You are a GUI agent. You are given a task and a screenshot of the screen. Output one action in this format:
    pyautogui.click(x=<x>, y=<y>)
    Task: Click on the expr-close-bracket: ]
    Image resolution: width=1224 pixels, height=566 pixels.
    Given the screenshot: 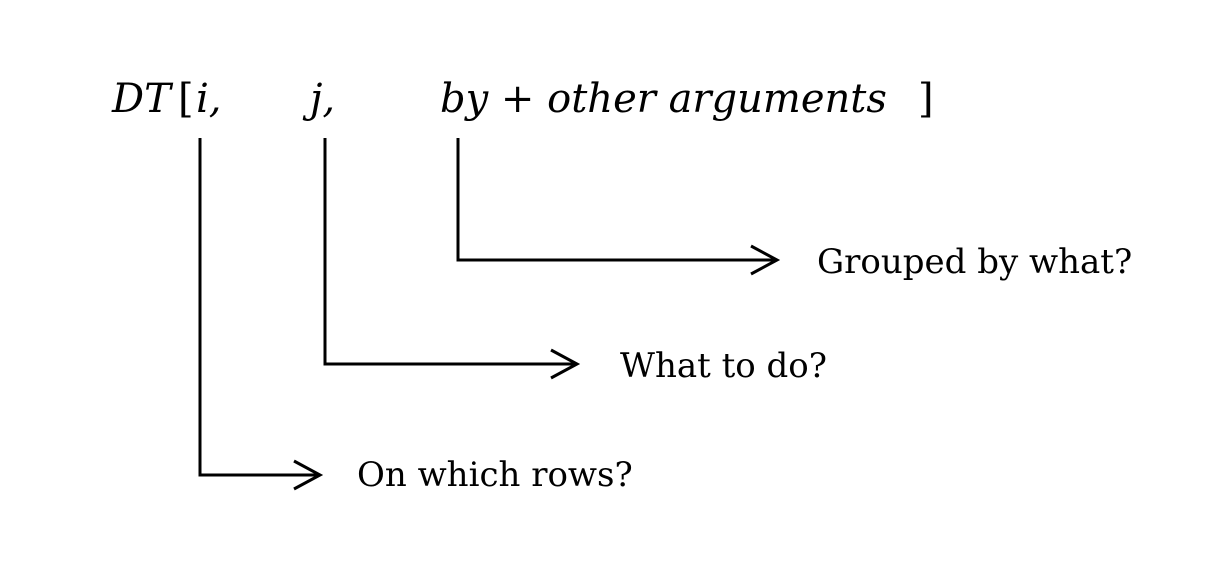 What is the action you would take?
    pyautogui.click(x=926, y=99)
    